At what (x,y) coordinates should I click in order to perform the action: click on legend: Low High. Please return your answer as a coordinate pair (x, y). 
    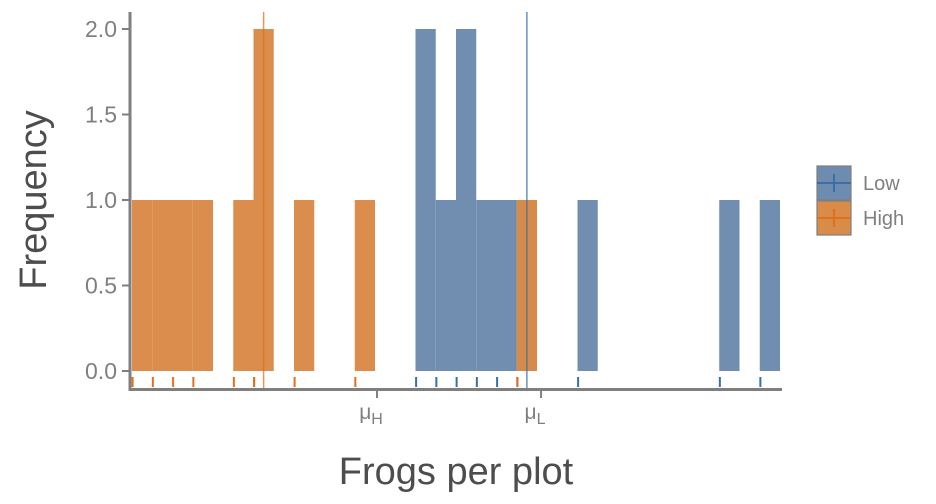
    Looking at the image, I should click on (860, 200).